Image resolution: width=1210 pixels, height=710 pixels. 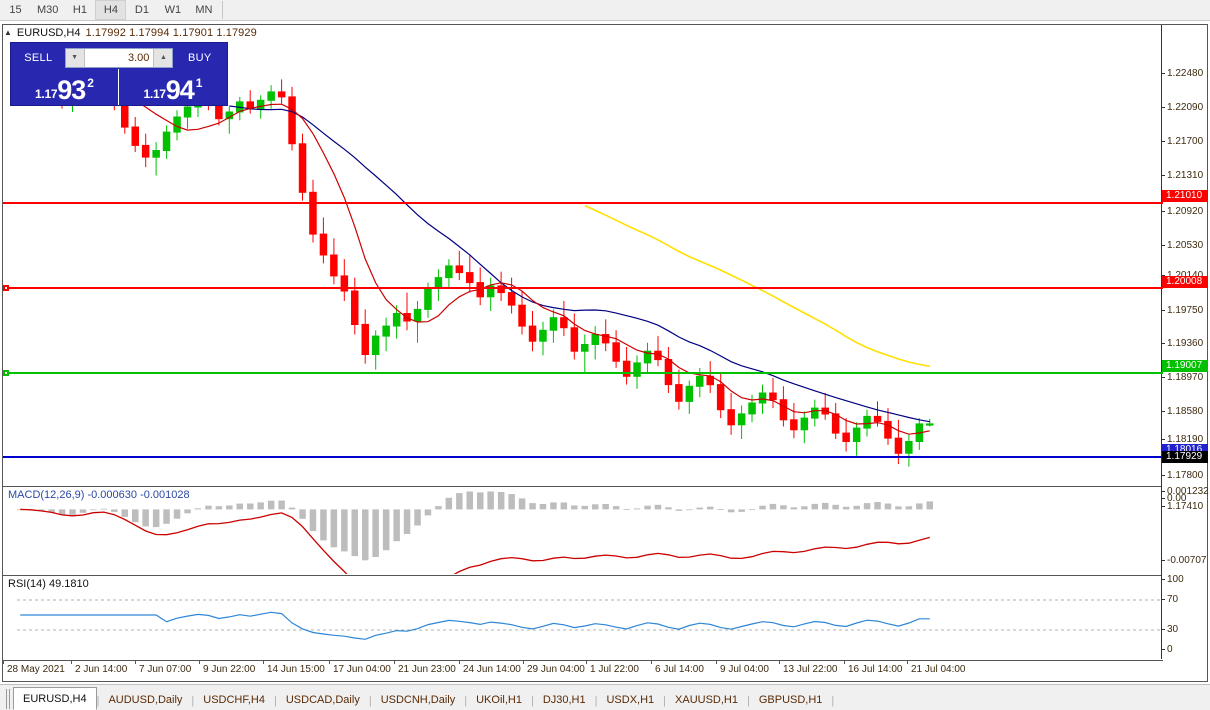 I want to click on timeframe-d1: D1, so click(x=141, y=10).